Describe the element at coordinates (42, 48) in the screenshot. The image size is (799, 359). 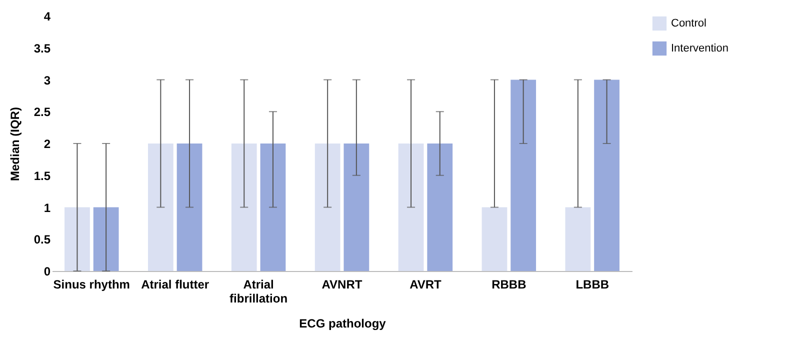
I see `y-tick-label: 3.5` at that location.